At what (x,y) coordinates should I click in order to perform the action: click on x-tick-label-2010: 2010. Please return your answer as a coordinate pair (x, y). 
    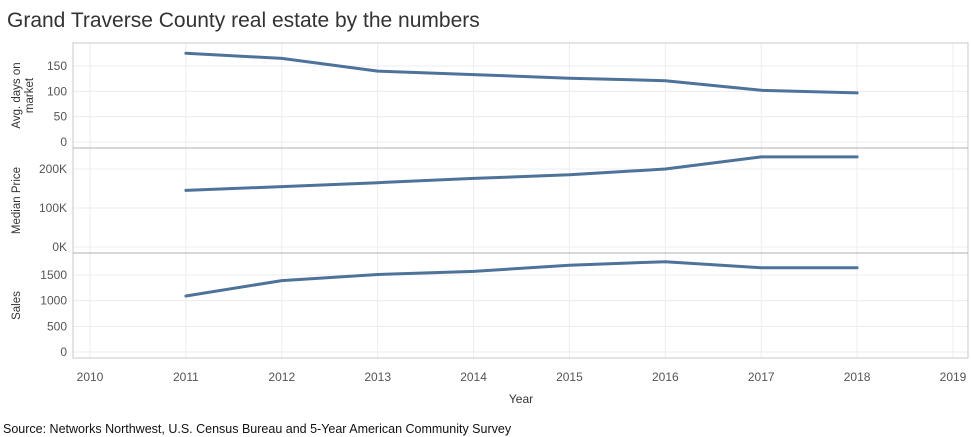
    Looking at the image, I should click on (90, 377).